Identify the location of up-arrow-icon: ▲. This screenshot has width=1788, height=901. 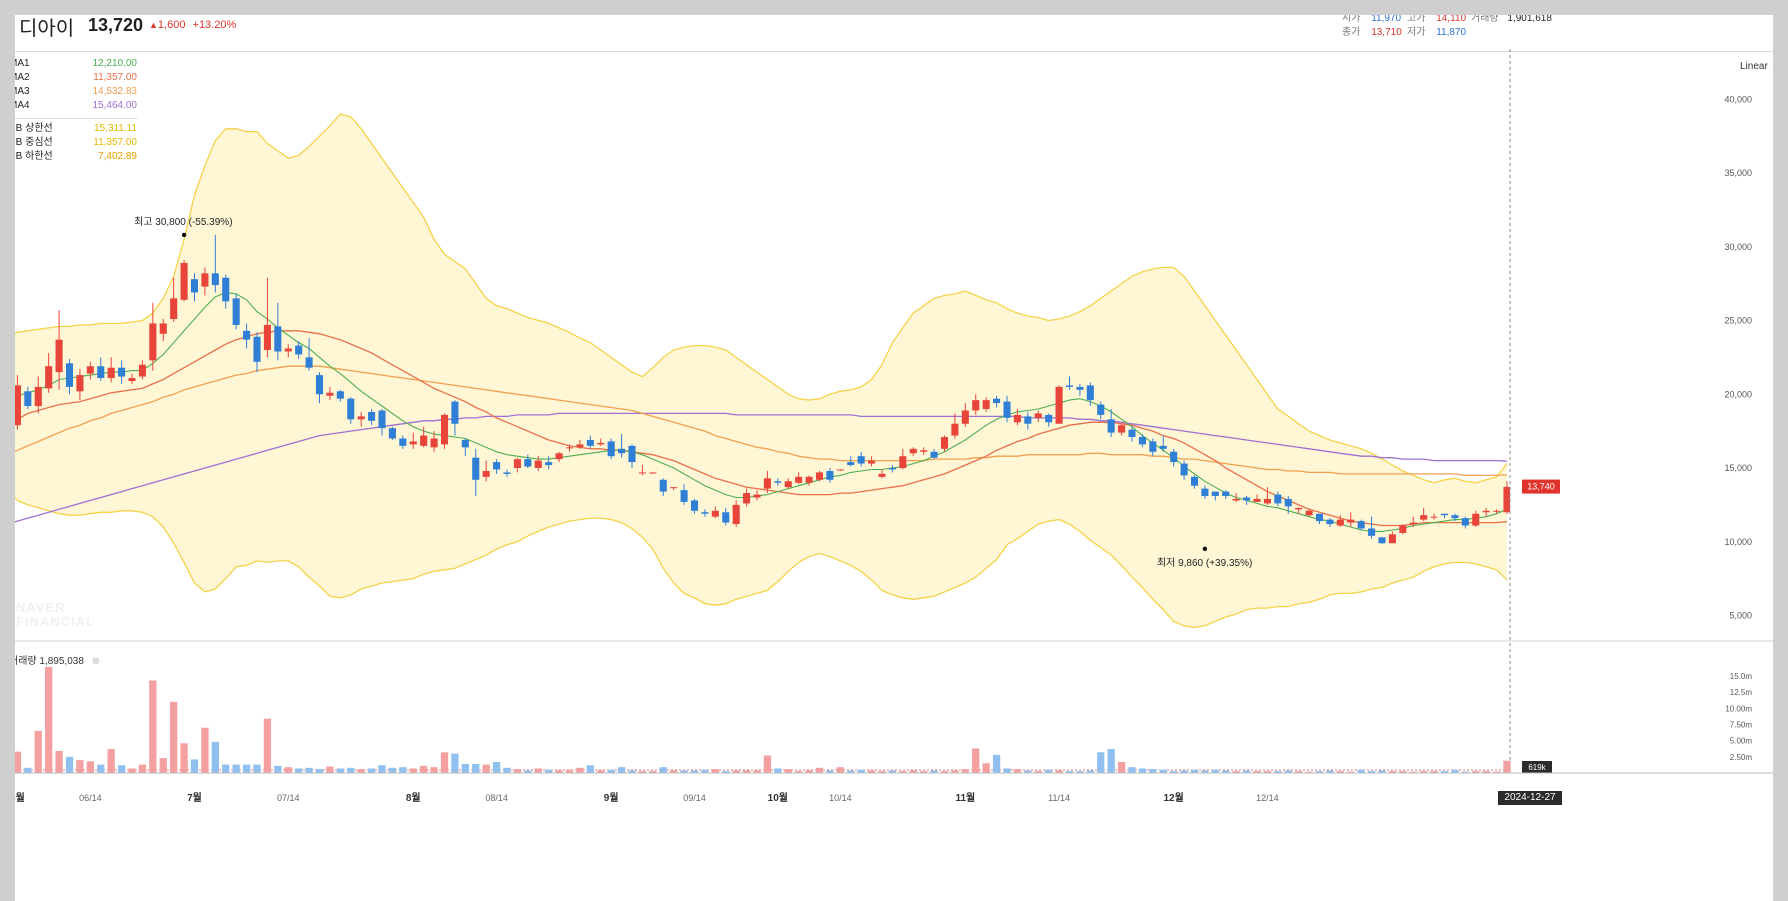
(153, 25).